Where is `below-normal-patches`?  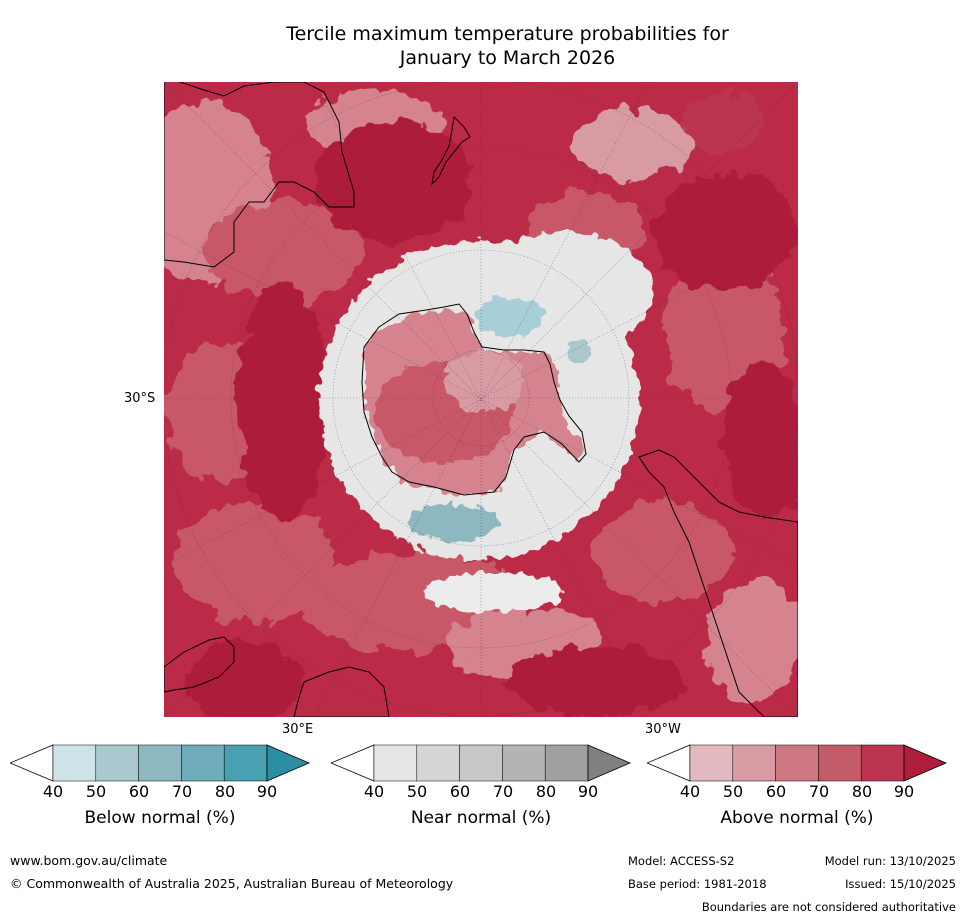 below-normal-patches is located at coordinates (500, 418).